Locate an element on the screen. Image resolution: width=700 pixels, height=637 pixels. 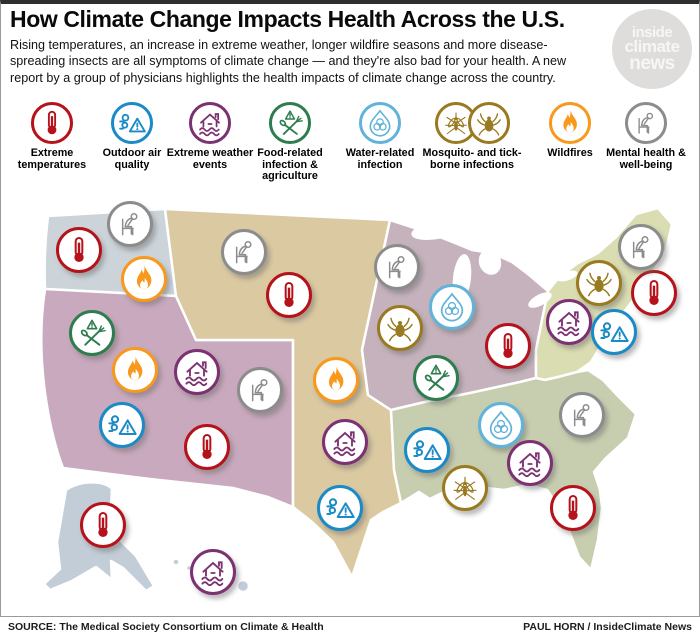
logo-line: climate is located at coordinates (652, 47).